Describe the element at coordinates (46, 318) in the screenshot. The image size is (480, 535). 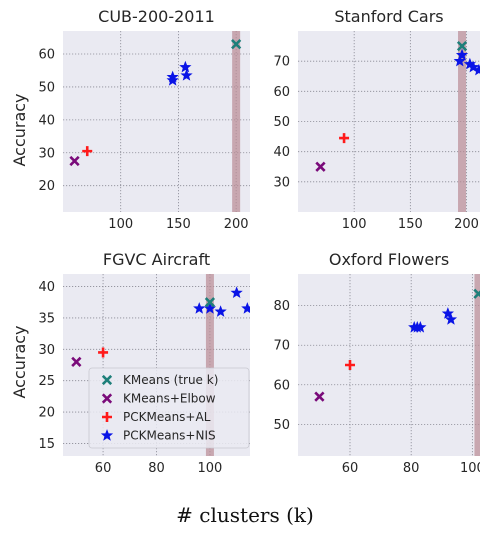
I see `y-tick-label: 35` at that location.